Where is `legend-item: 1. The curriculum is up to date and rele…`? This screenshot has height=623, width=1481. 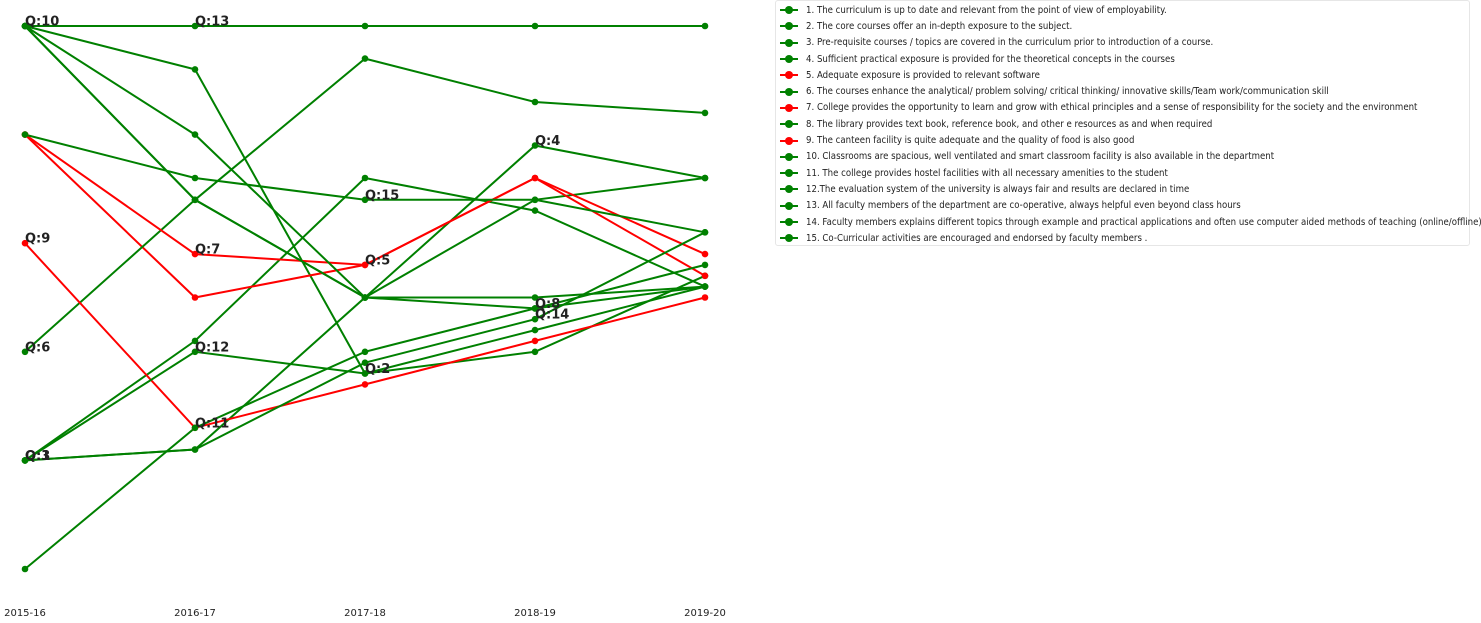
legend-item: 1. The curriculum is up to date and rele… is located at coordinates (1122, 10).